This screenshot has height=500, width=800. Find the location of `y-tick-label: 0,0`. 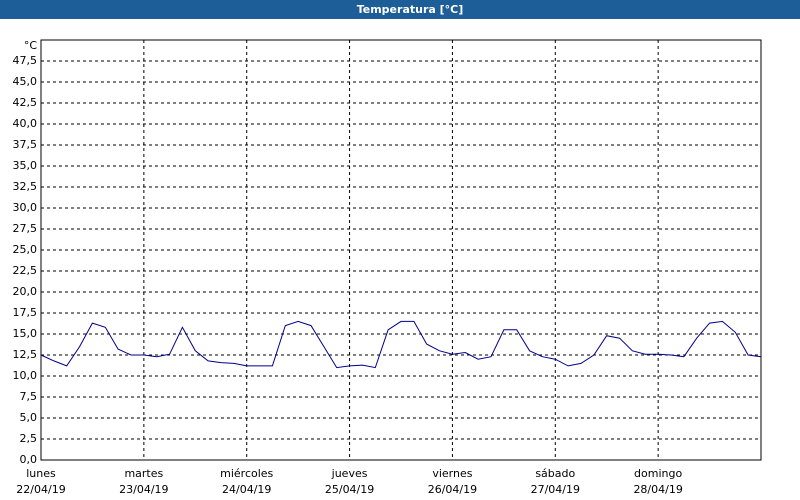

y-tick-label: 0,0 is located at coordinates (29, 459).